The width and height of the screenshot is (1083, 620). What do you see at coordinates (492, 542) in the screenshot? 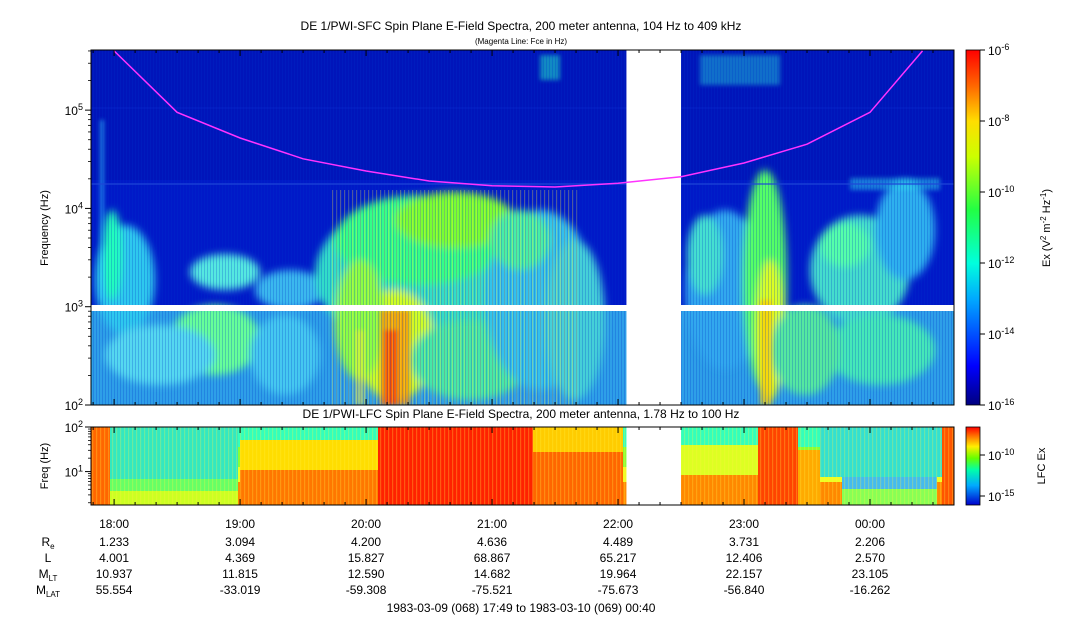
I see `ephemeris-value: 4.636` at bounding box center [492, 542].